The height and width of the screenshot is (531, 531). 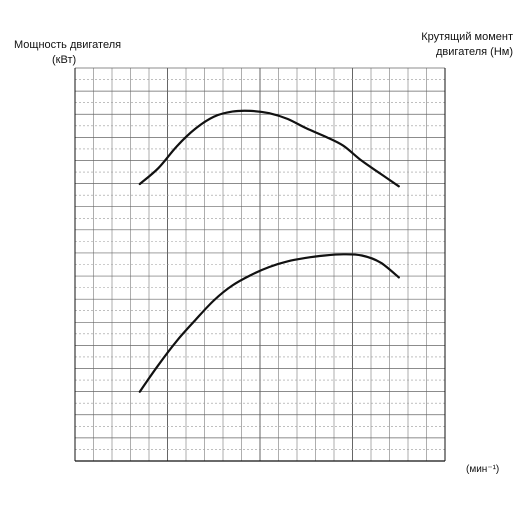 What do you see at coordinates (474, 52) in the screenshot?
I see `right-axis-title-line2: двигателя (Нм)` at bounding box center [474, 52].